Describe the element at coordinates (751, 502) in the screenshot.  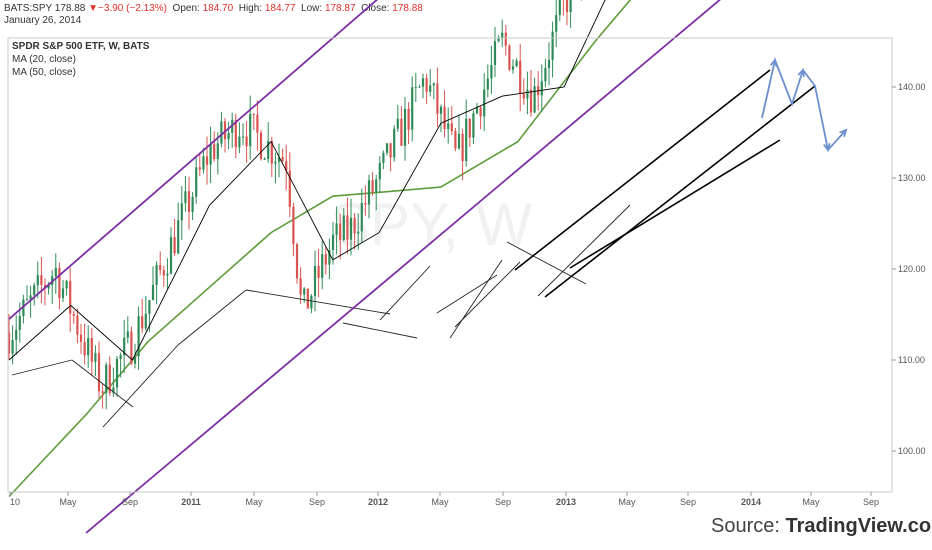
I see `x-tick-label: 2014` at that location.